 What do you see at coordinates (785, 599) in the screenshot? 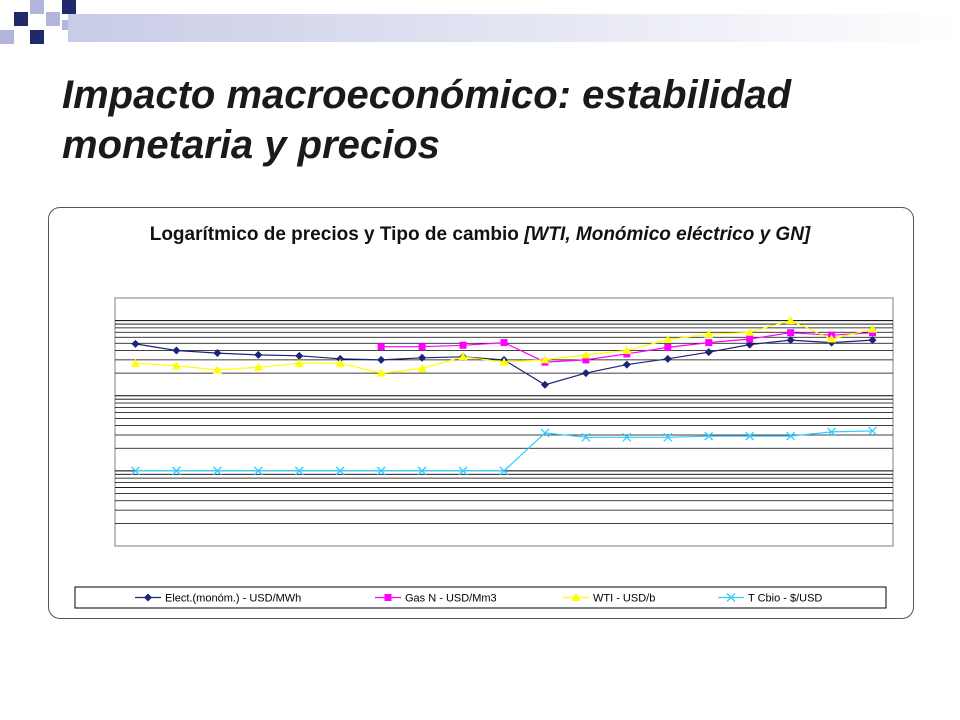
I see `legend-label-4: T Cbio - $/USD` at bounding box center [785, 599].